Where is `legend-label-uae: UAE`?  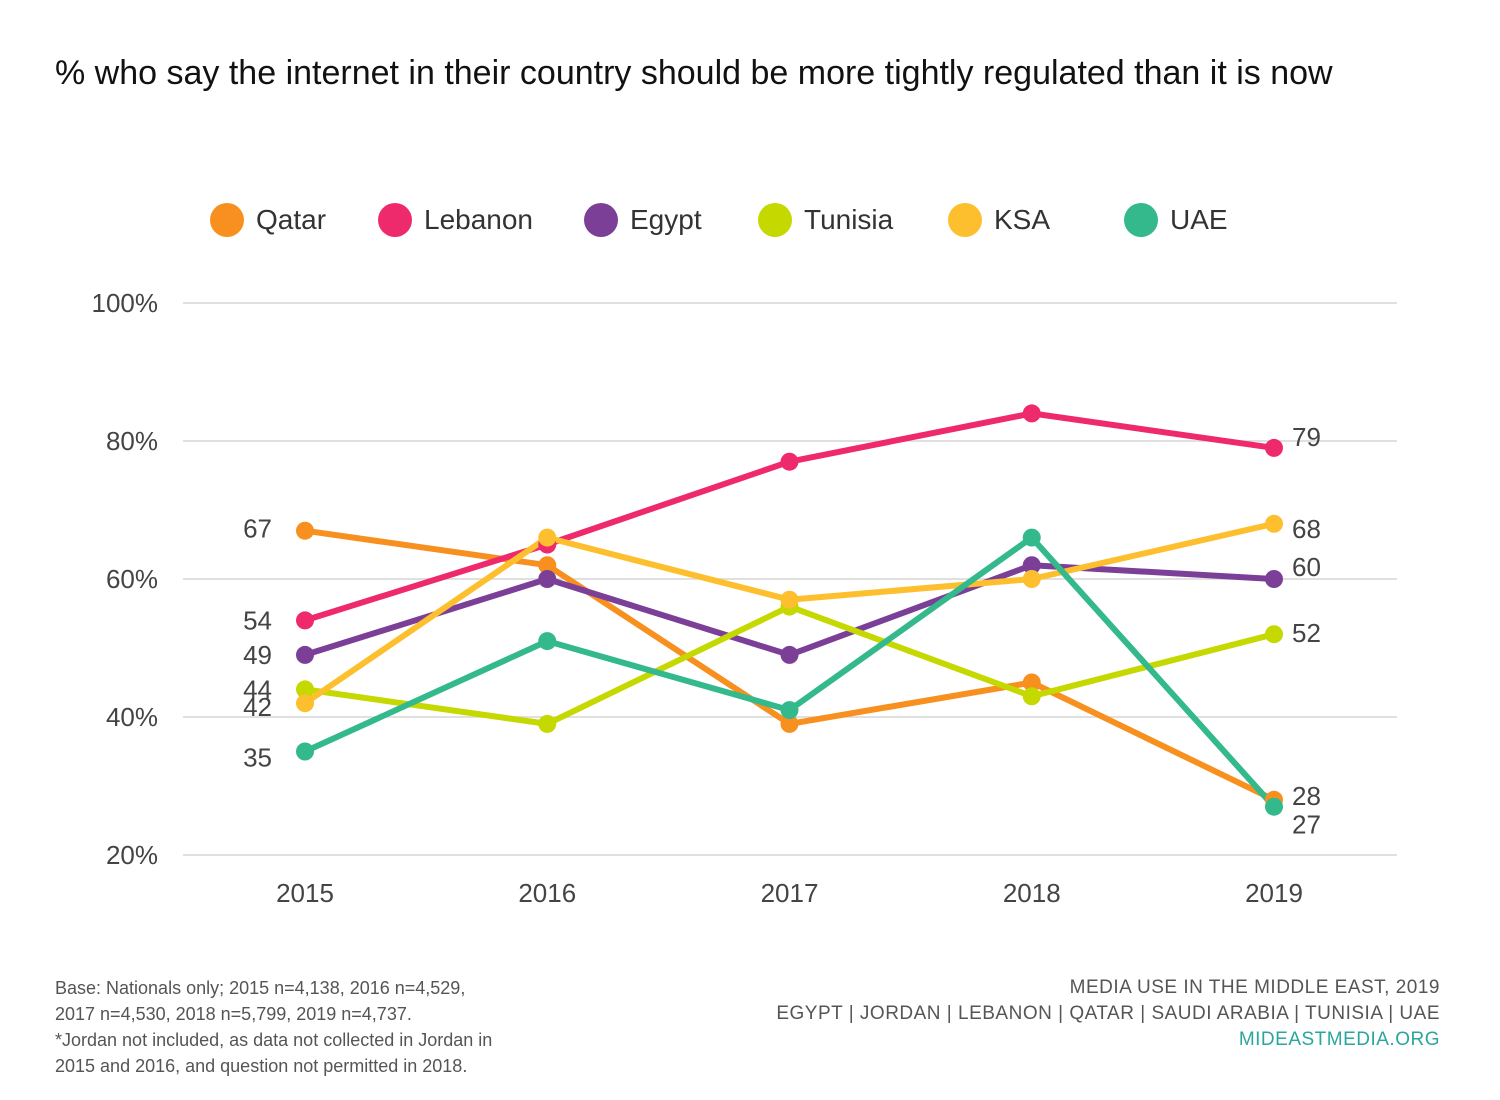 legend-label-uae: UAE is located at coordinates (1199, 219).